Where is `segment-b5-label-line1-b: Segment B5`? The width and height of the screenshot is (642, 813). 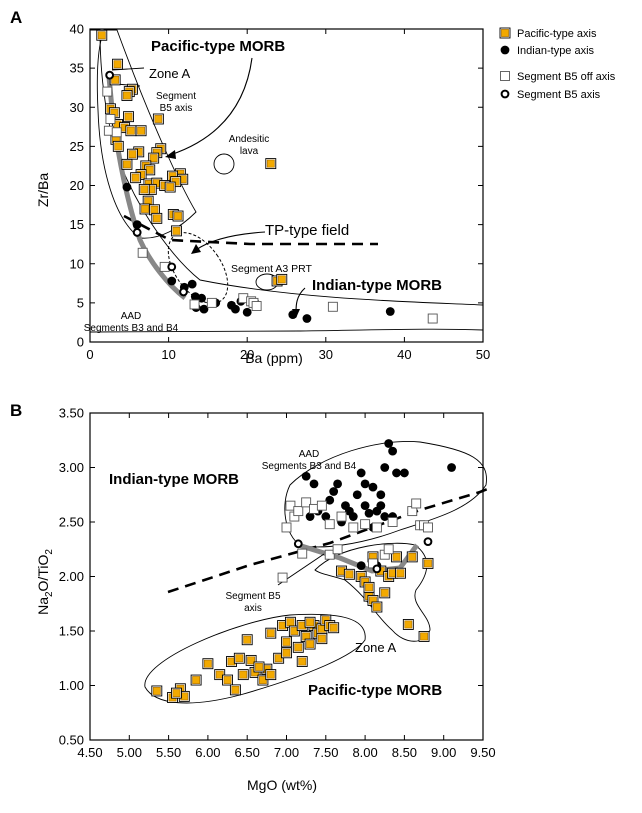
segment-b5-label-line1-b: Segment B5 is located at coordinates (252, 596).